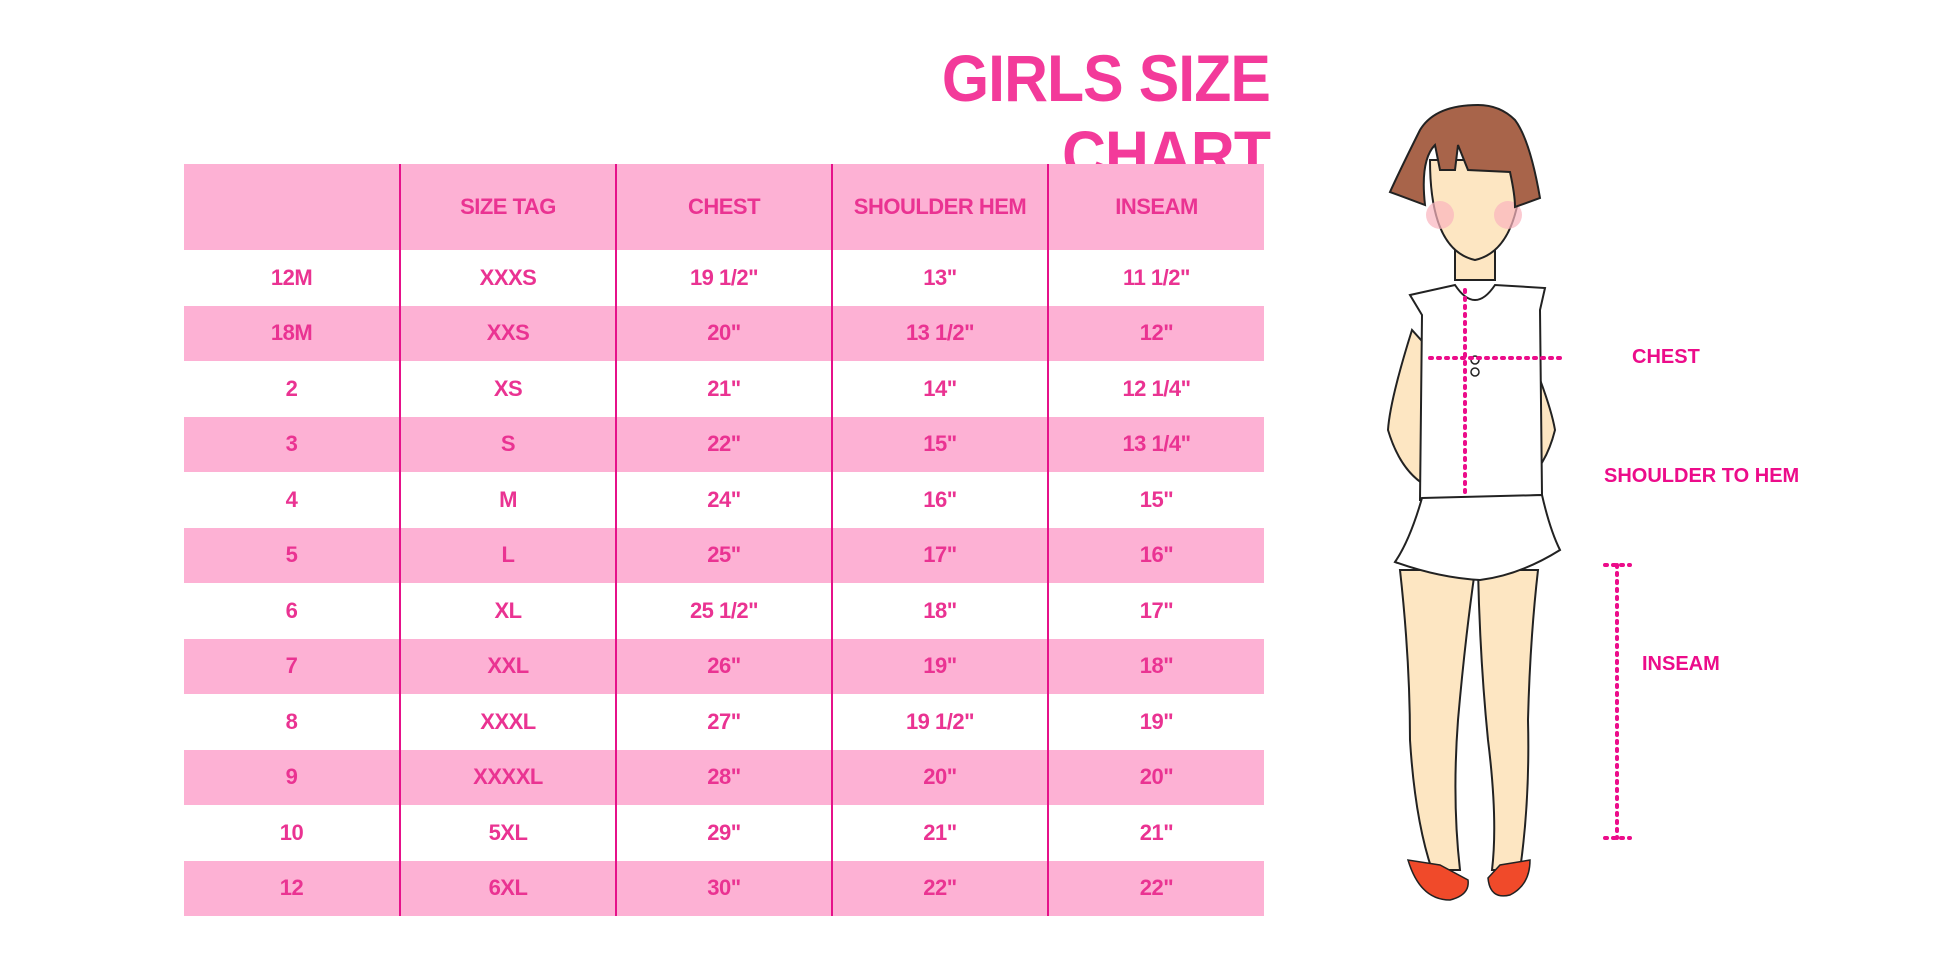 Image resolution: width=1946 pixels, height=973 pixels. Describe the element at coordinates (1666, 357) in the screenshot. I see `chest-label: CHEST` at that location.